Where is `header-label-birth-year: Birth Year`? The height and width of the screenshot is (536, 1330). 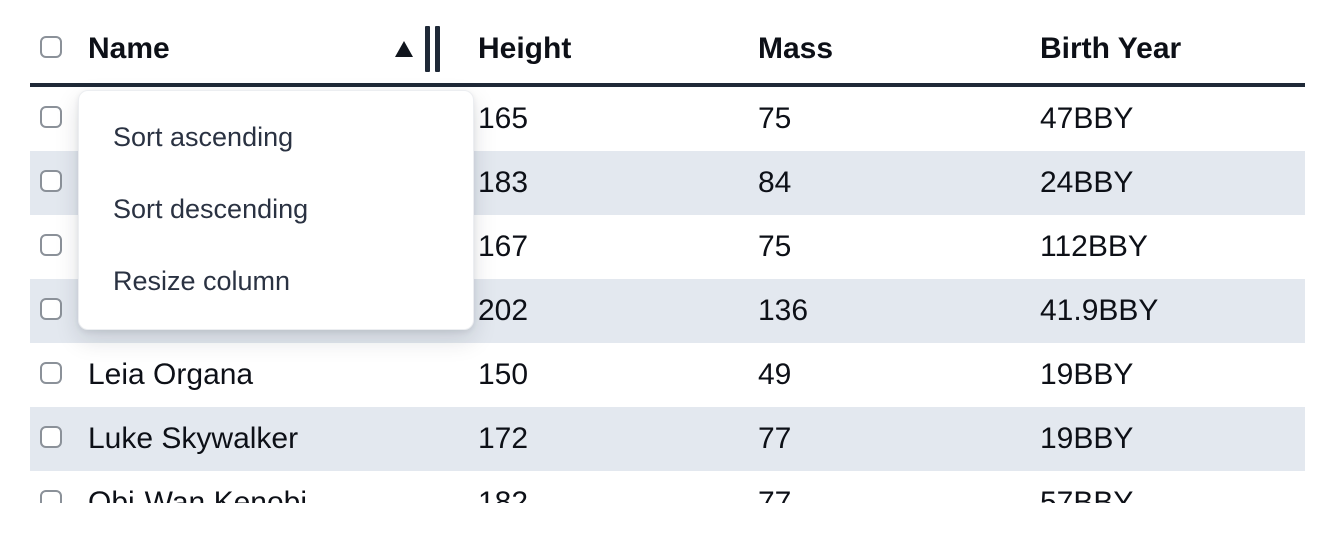 header-label-birth-year: Birth Year is located at coordinates (1111, 48).